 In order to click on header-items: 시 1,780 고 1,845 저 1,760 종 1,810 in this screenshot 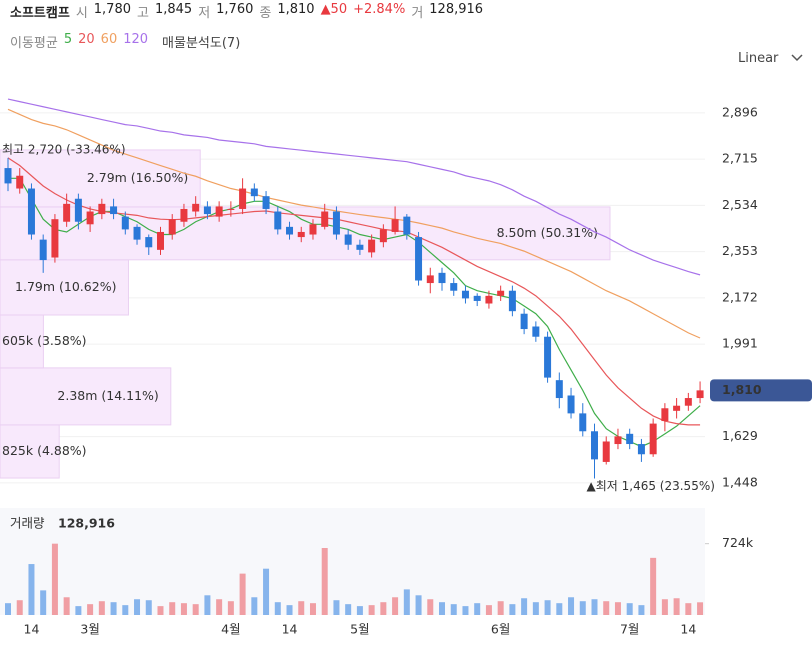, I will do `click(195, 11)`.